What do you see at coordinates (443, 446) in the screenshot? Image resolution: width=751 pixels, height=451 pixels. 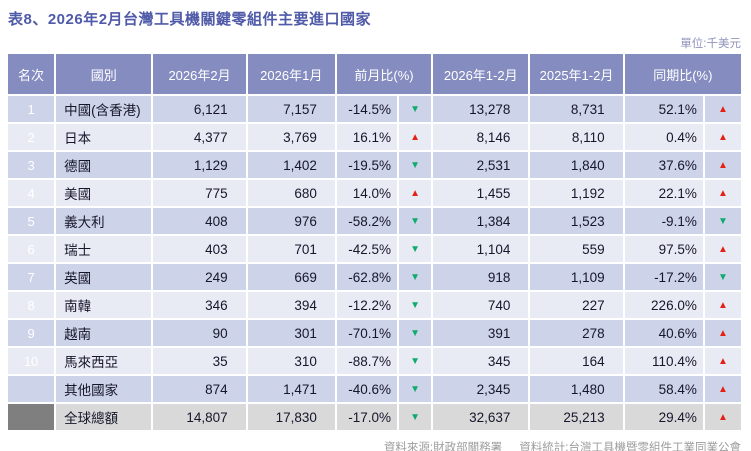 I see `source-label: 資料來源:財政部關務署` at bounding box center [443, 446].